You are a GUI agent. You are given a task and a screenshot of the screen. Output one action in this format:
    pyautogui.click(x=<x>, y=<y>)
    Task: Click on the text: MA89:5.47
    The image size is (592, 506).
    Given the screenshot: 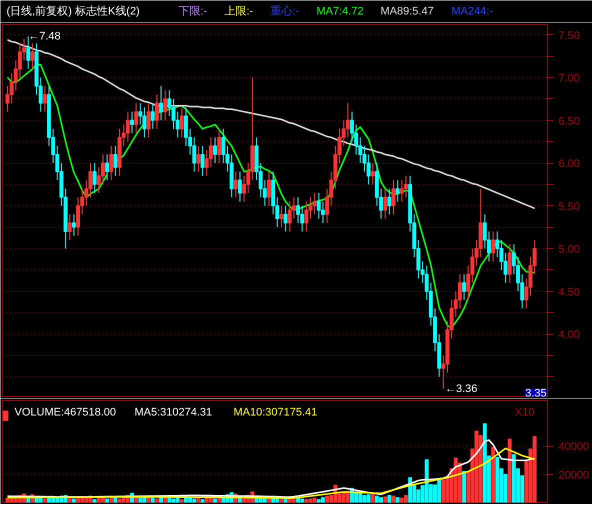 What is the action you would take?
    pyautogui.click(x=407, y=12)
    